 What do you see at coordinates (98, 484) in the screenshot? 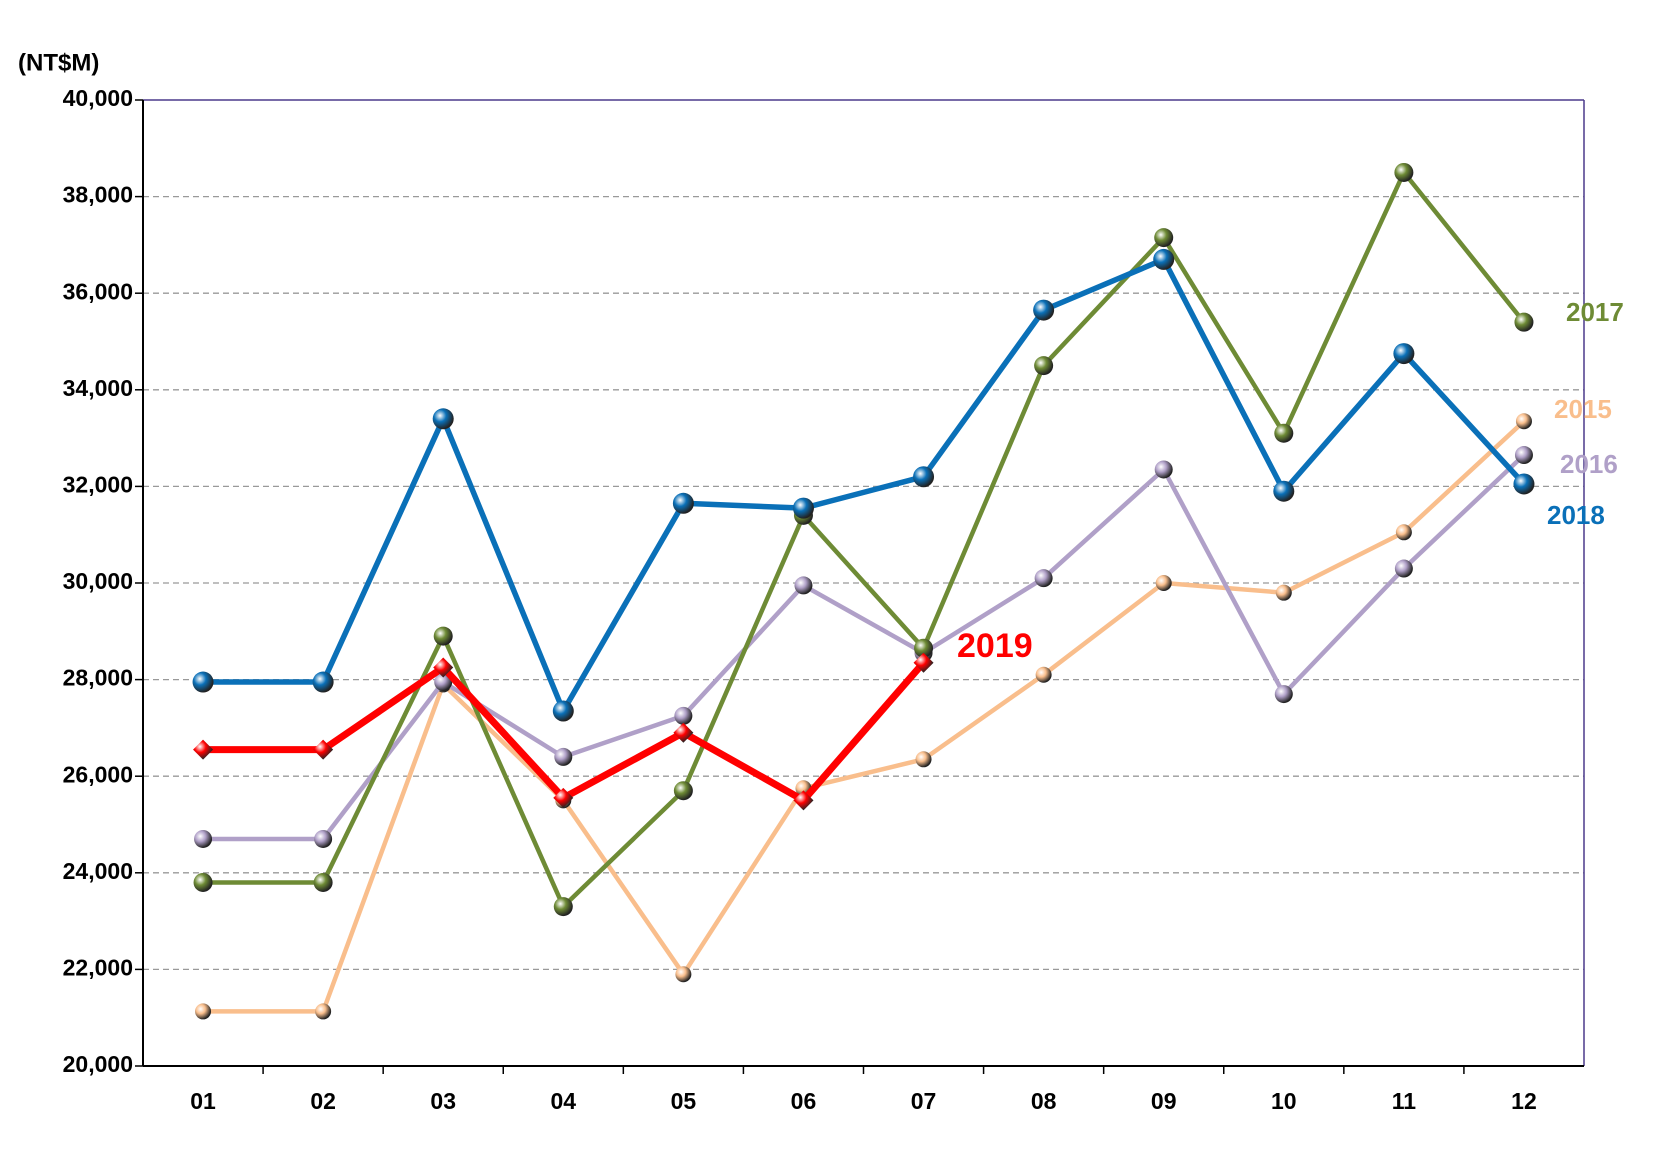
I see `y-tick-label: 32,000` at bounding box center [98, 484].